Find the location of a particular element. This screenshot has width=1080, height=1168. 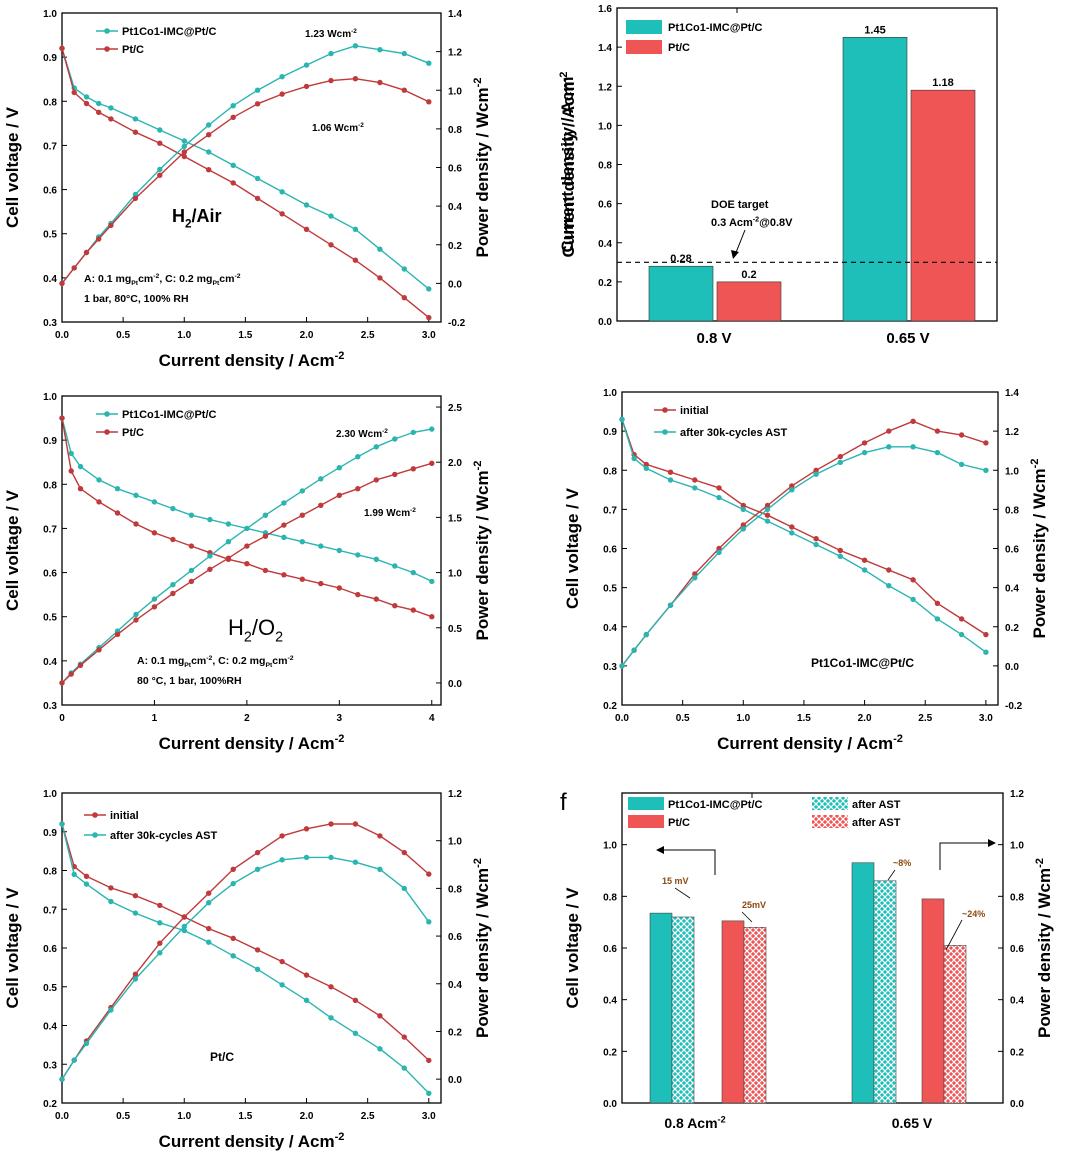

conditions-a-1-part-3: -2 is located at coordinates (156, 276).